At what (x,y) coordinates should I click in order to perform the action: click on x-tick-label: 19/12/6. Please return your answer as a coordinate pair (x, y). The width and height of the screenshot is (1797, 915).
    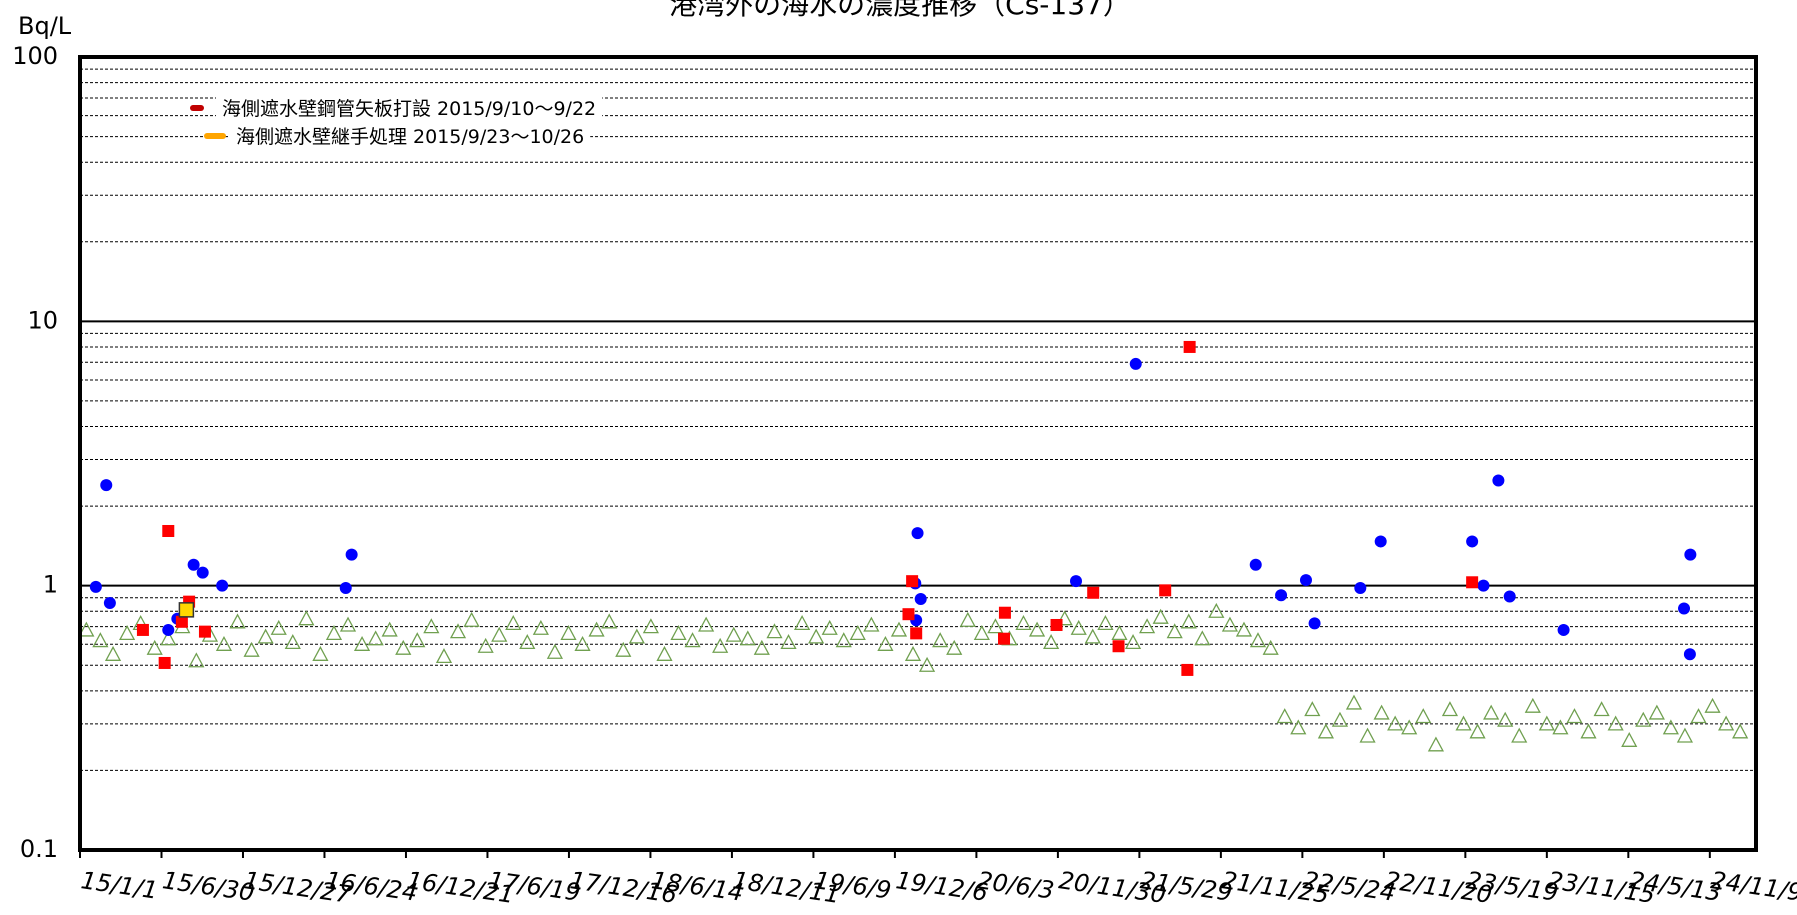
    Looking at the image, I should click on (942, 886).